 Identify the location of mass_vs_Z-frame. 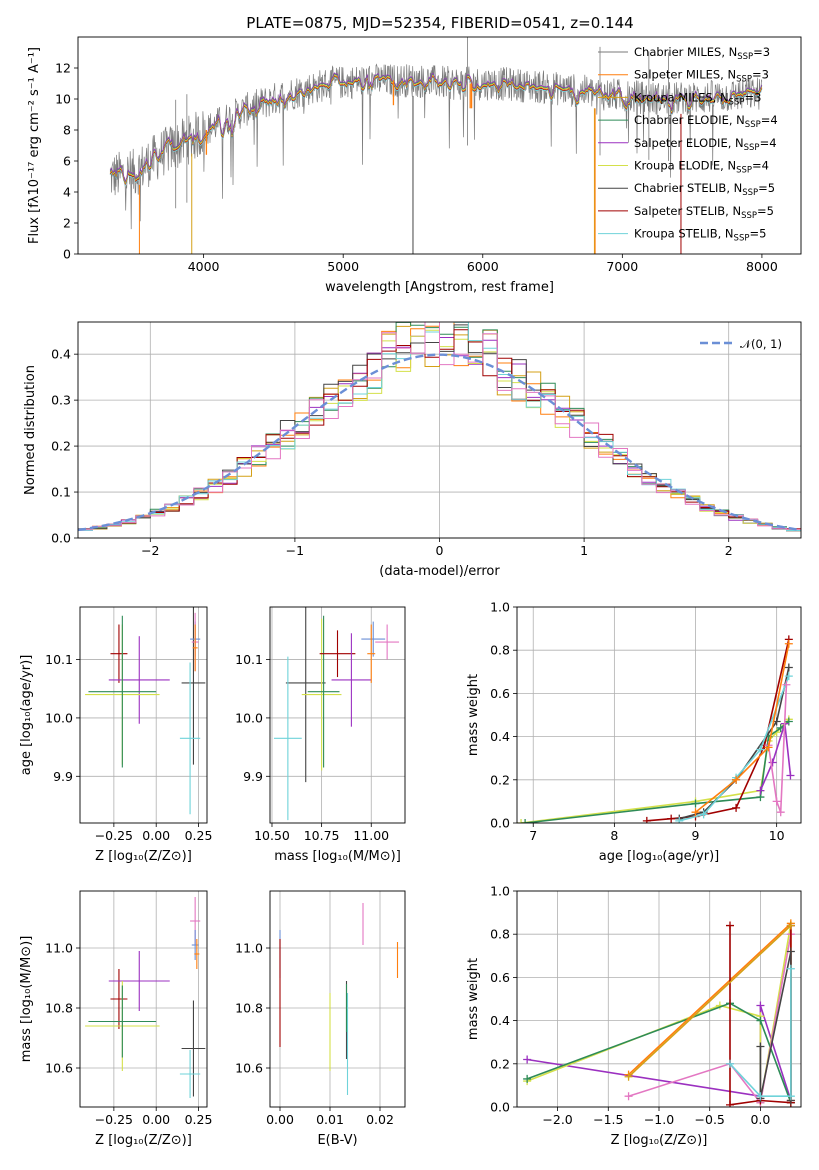
(143, 999).